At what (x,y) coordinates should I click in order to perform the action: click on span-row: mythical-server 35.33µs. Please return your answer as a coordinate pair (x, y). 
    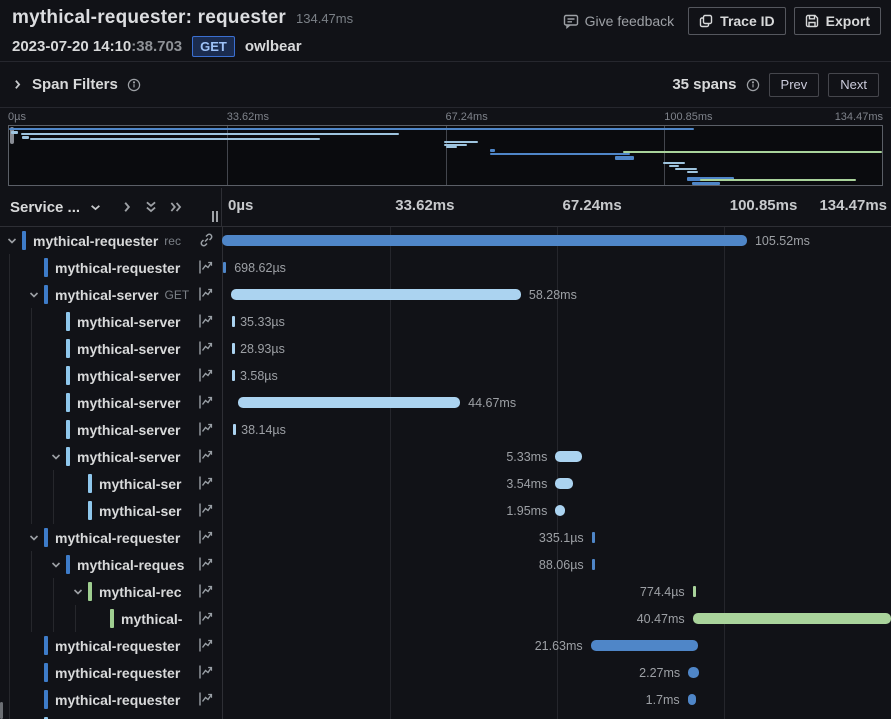
    Looking at the image, I should click on (445, 321).